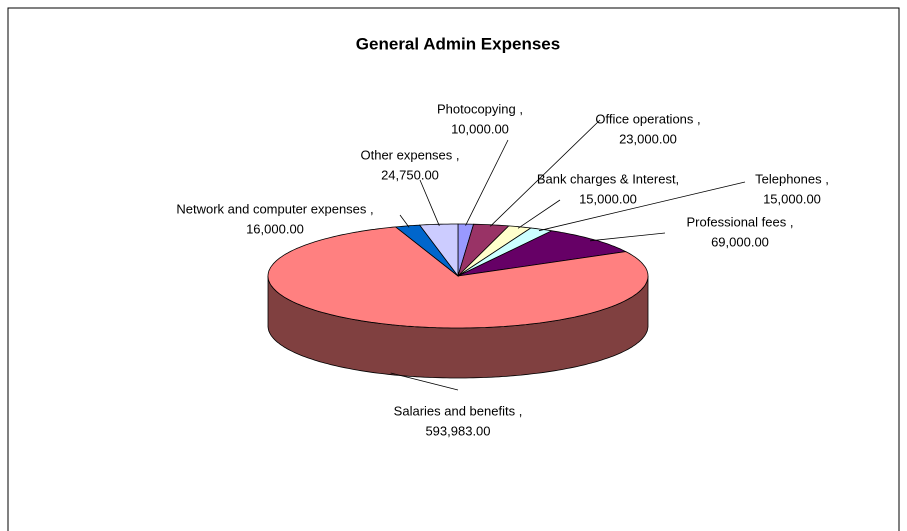  What do you see at coordinates (457, 430) in the screenshot?
I see `value-label: 593,983.00` at bounding box center [457, 430].